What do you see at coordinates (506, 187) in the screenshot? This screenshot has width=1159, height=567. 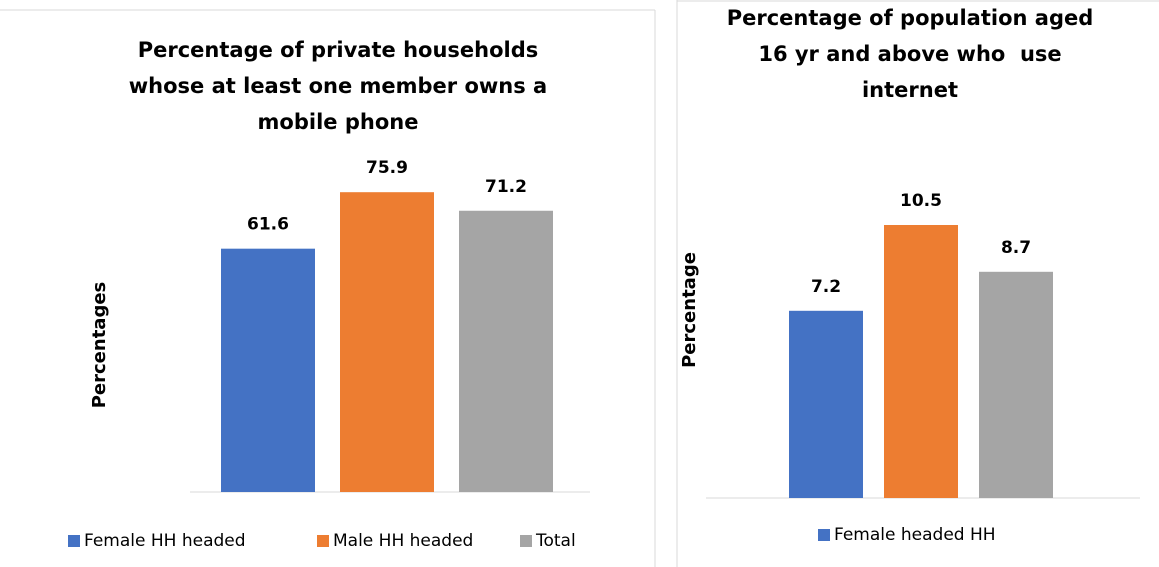 I see `value-label: 71.2` at bounding box center [506, 187].